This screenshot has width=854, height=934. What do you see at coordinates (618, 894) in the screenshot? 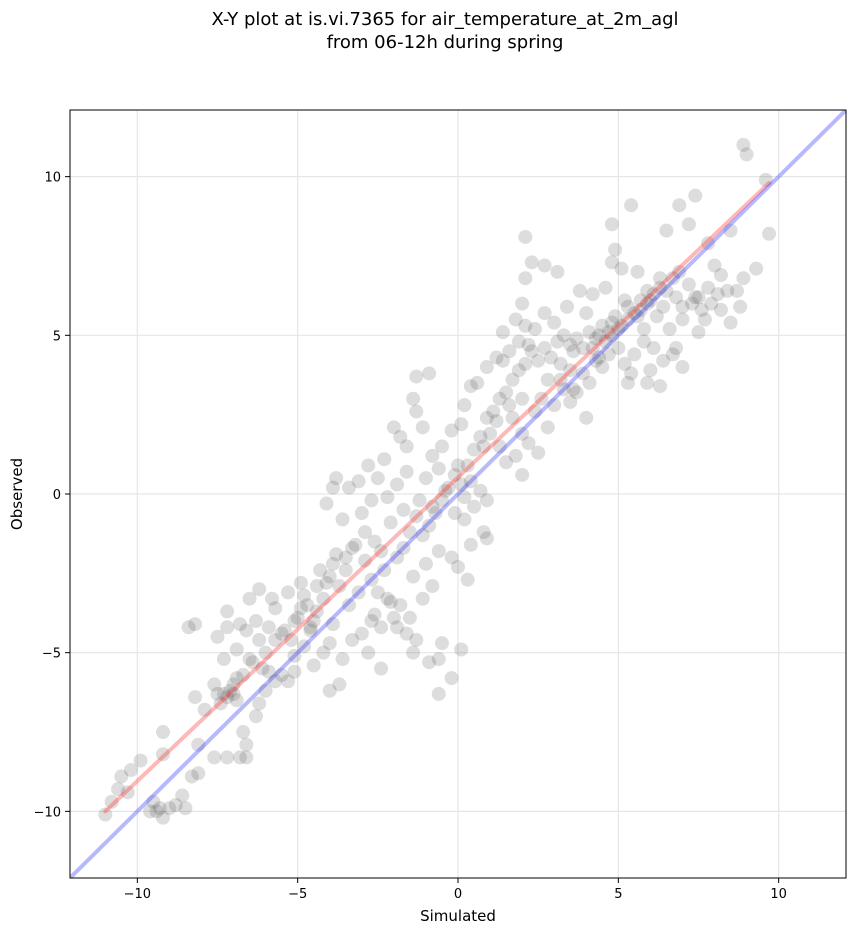
I see `x-tick-label: 5` at bounding box center [618, 894].